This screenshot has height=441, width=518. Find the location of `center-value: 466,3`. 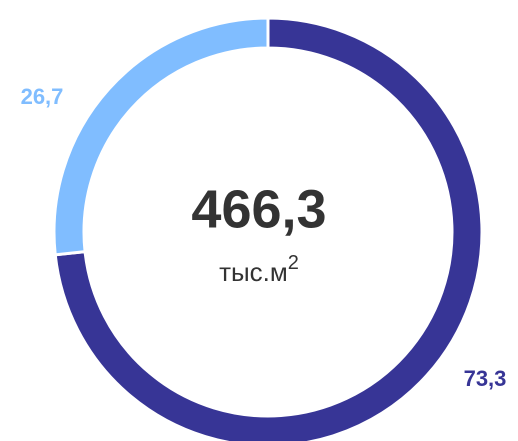

center-value: 466,3 is located at coordinates (258, 209).